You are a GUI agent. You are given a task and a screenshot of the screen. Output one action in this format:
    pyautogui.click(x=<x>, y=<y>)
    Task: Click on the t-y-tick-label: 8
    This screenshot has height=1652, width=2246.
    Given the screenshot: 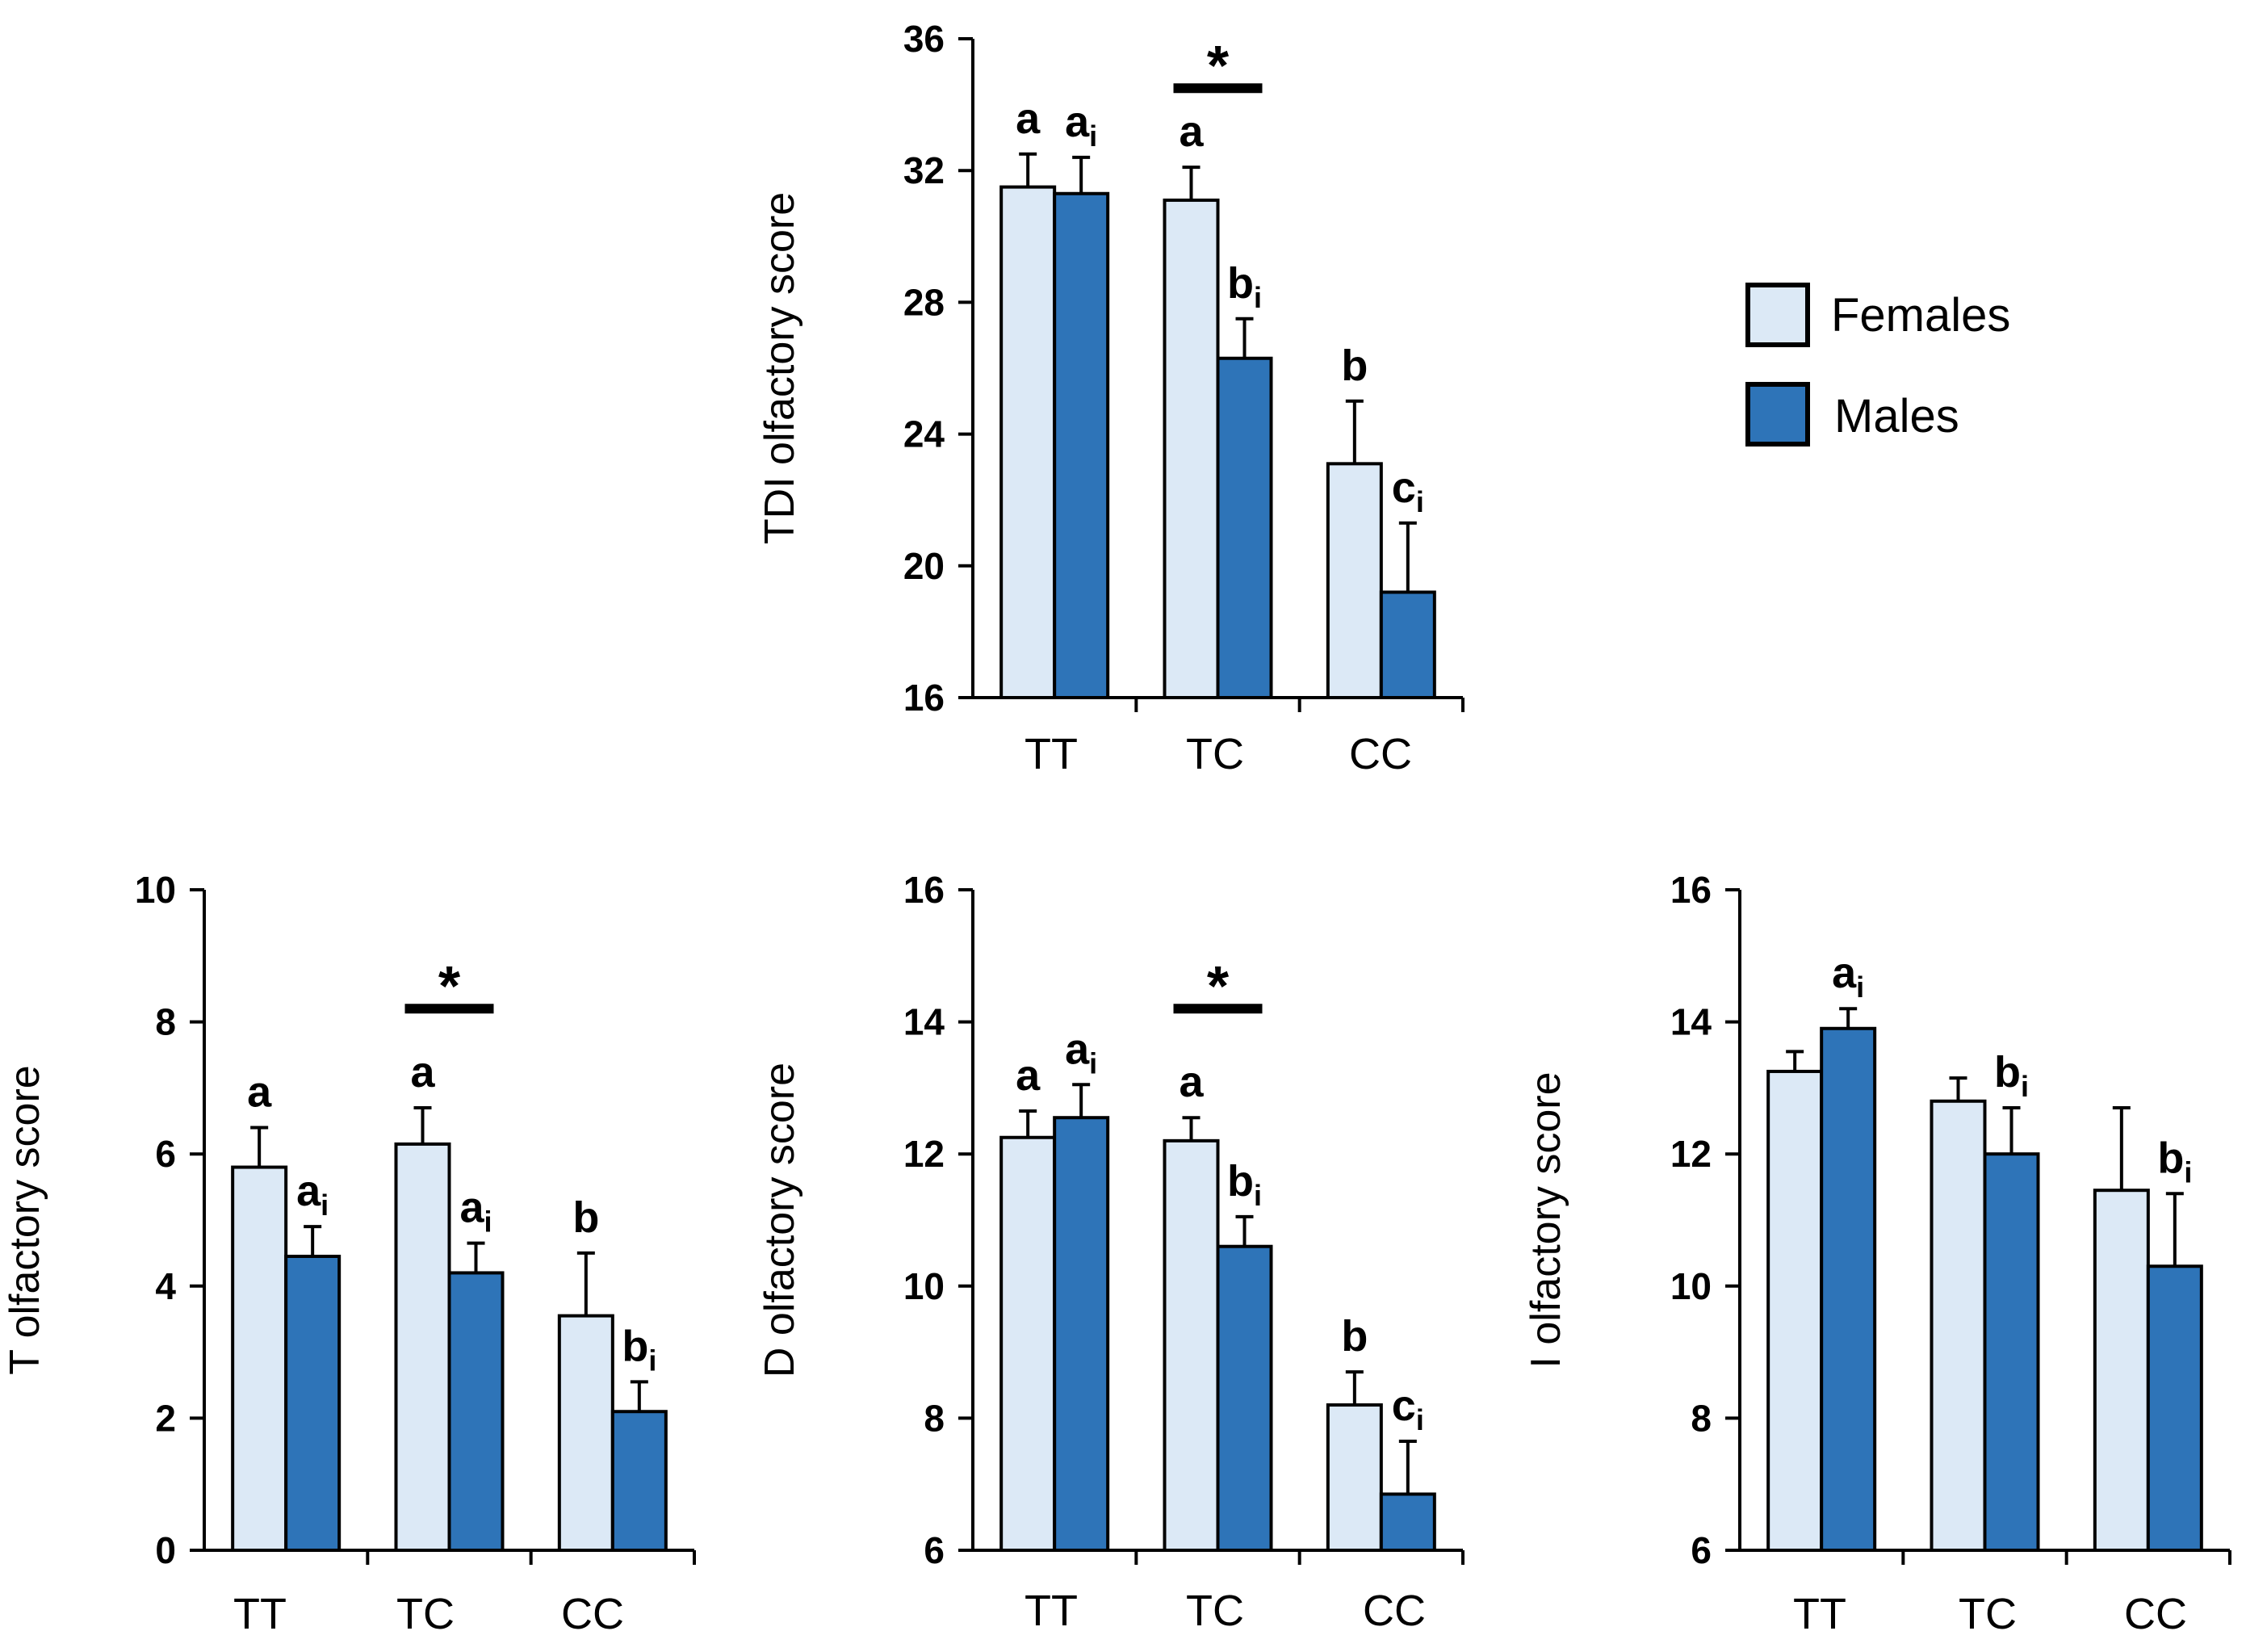 What is the action you would take?
    pyautogui.click(x=165, y=1022)
    